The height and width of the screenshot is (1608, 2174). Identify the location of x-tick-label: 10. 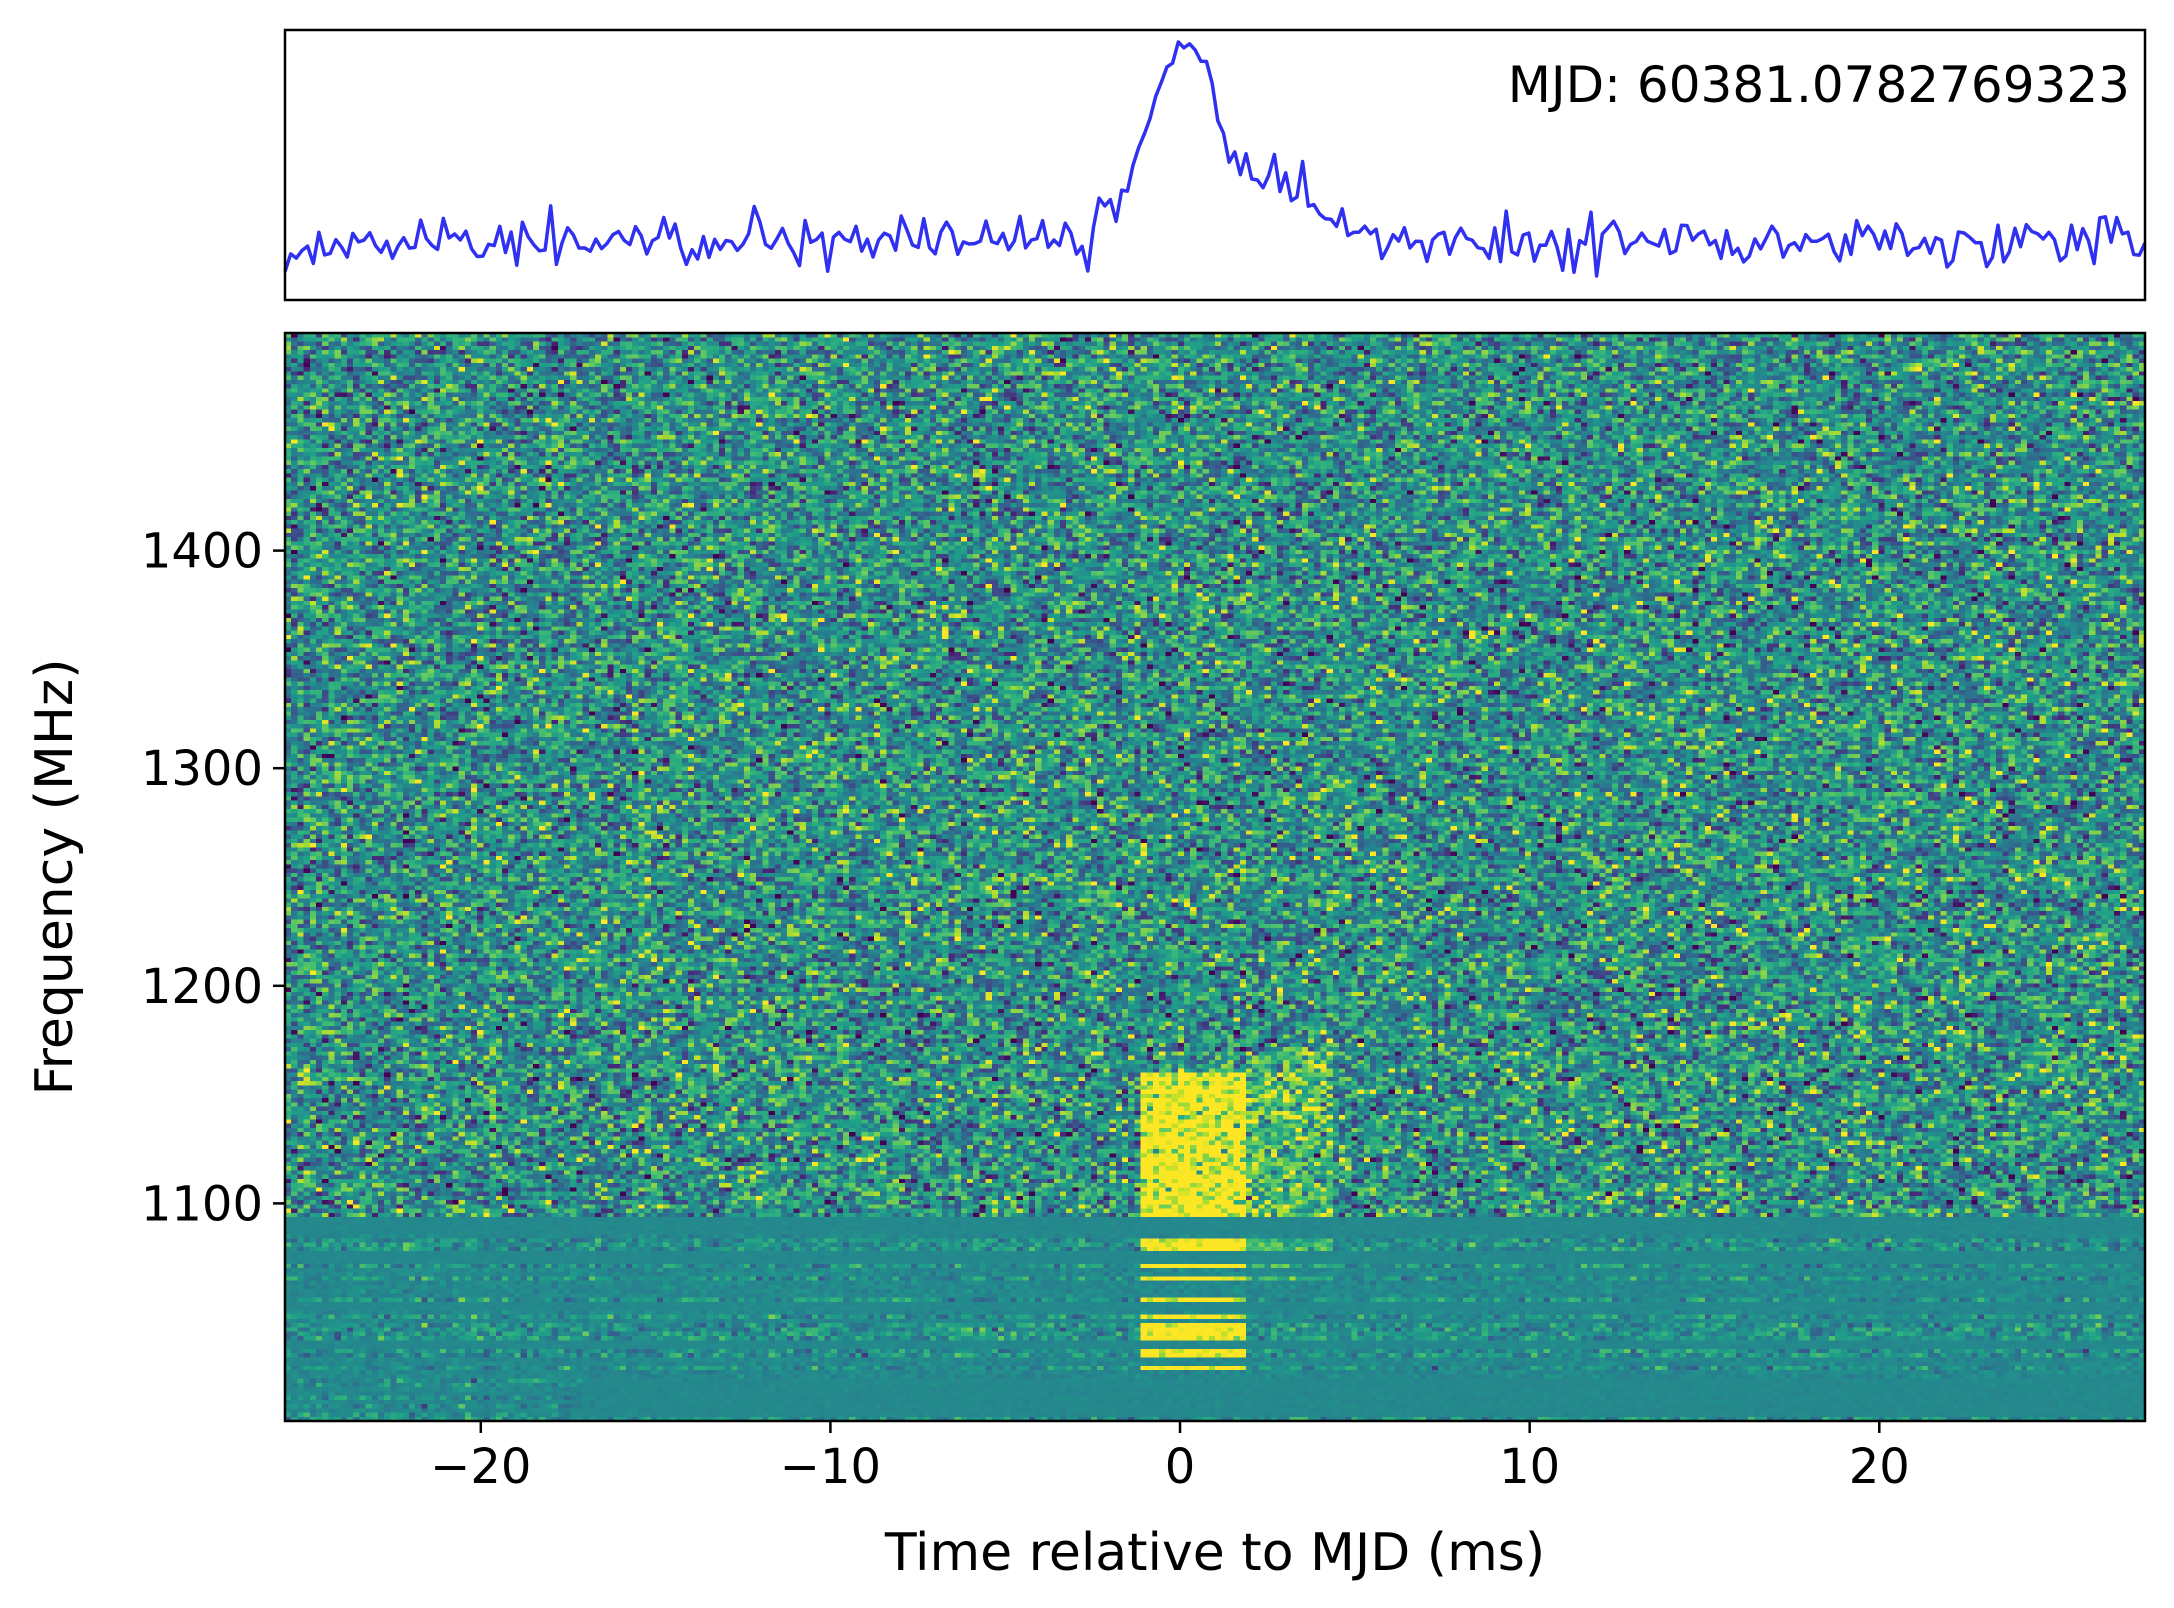
(1529, 1467).